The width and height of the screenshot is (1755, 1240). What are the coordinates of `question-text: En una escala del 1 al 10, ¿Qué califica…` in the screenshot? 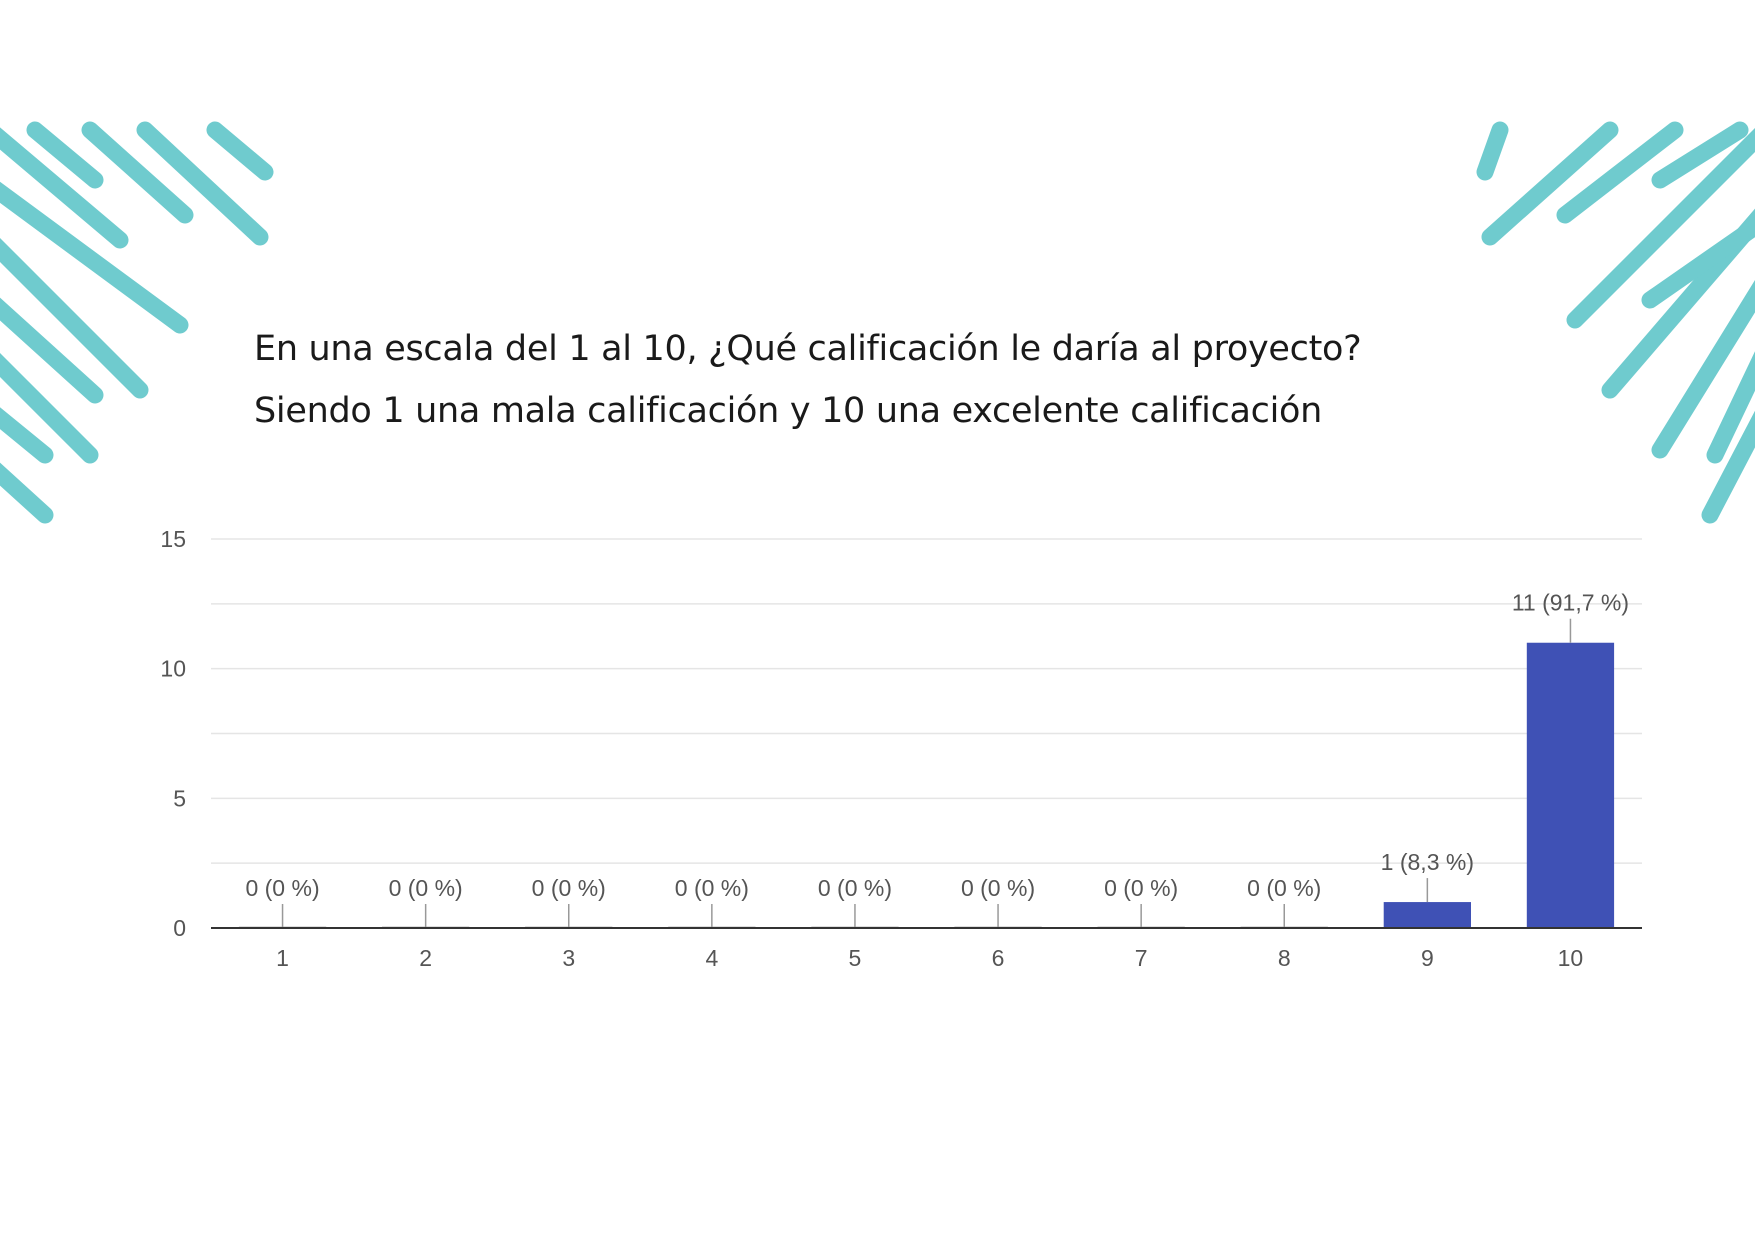 It's located at (904, 380).